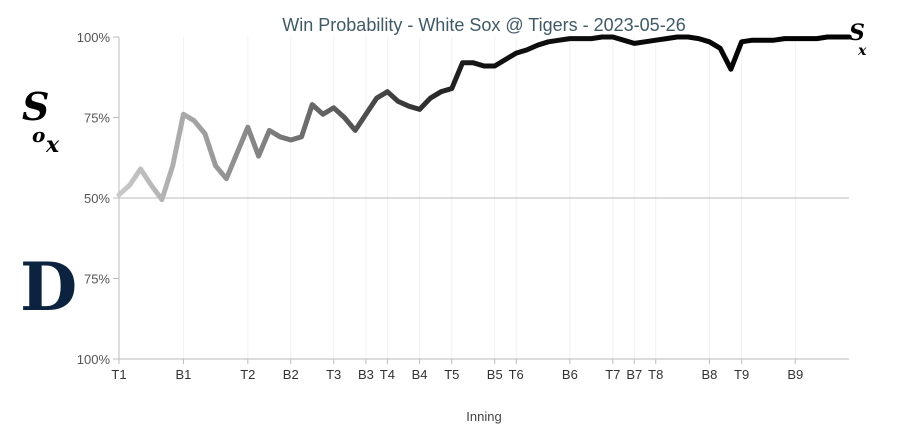 The width and height of the screenshot is (899, 435). Describe the element at coordinates (795, 374) in the screenshot. I see `x-tick-label: B9` at that location.